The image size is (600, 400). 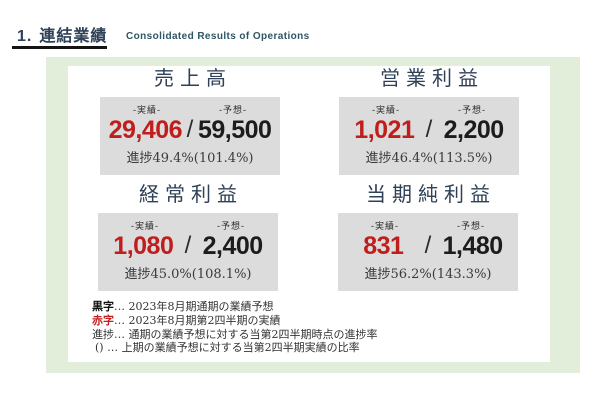 What do you see at coordinates (103, 306) in the screenshot?
I see `legend-term-black: 黒字` at bounding box center [103, 306].